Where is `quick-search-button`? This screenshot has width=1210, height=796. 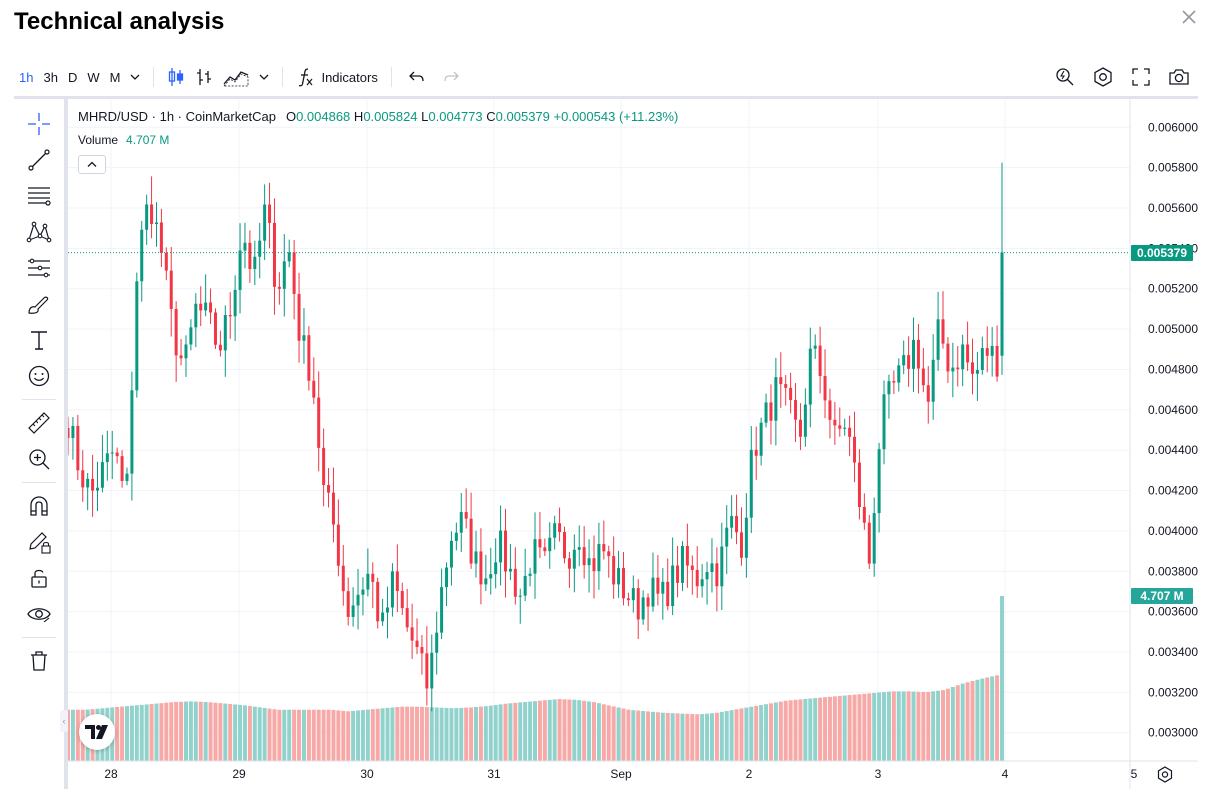 quick-search-button is located at coordinates (1065, 77).